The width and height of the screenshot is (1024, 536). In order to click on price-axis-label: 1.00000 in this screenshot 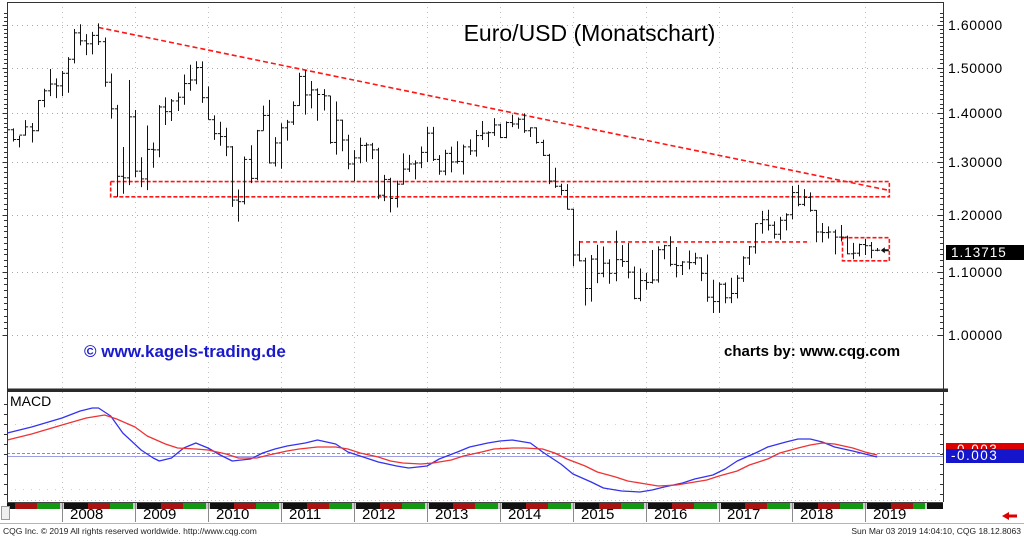, I will do `click(975, 335)`.